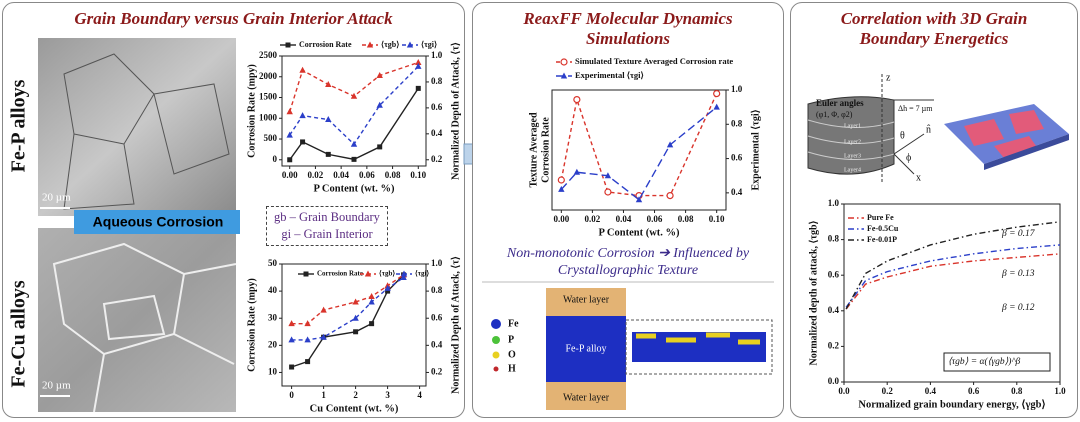 The width and height of the screenshot is (1080, 422). Describe the element at coordinates (840, 103) in the screenshot. I see `euler-label: Euler angles` at that location.